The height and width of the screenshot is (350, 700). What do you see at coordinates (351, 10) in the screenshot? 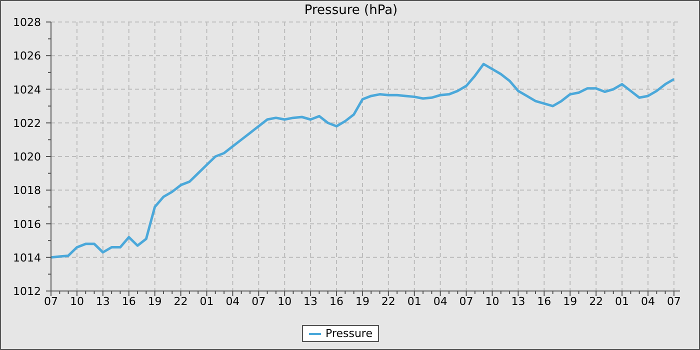
I see `chart-title: Pressure (hPa)` at bounding box center [351, 10].